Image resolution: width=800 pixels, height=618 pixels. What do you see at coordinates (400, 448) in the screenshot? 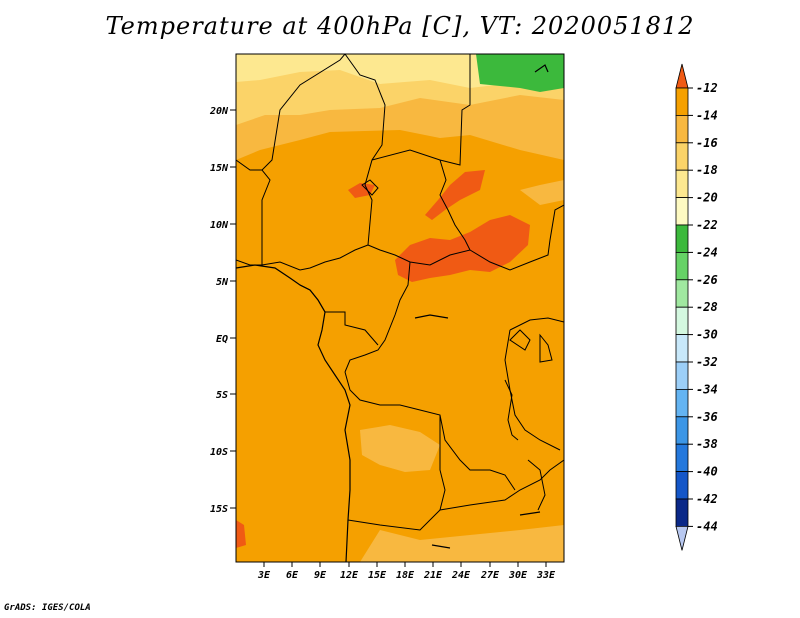
I see `patch-neg16-angola` at bounding box center [400, 448].